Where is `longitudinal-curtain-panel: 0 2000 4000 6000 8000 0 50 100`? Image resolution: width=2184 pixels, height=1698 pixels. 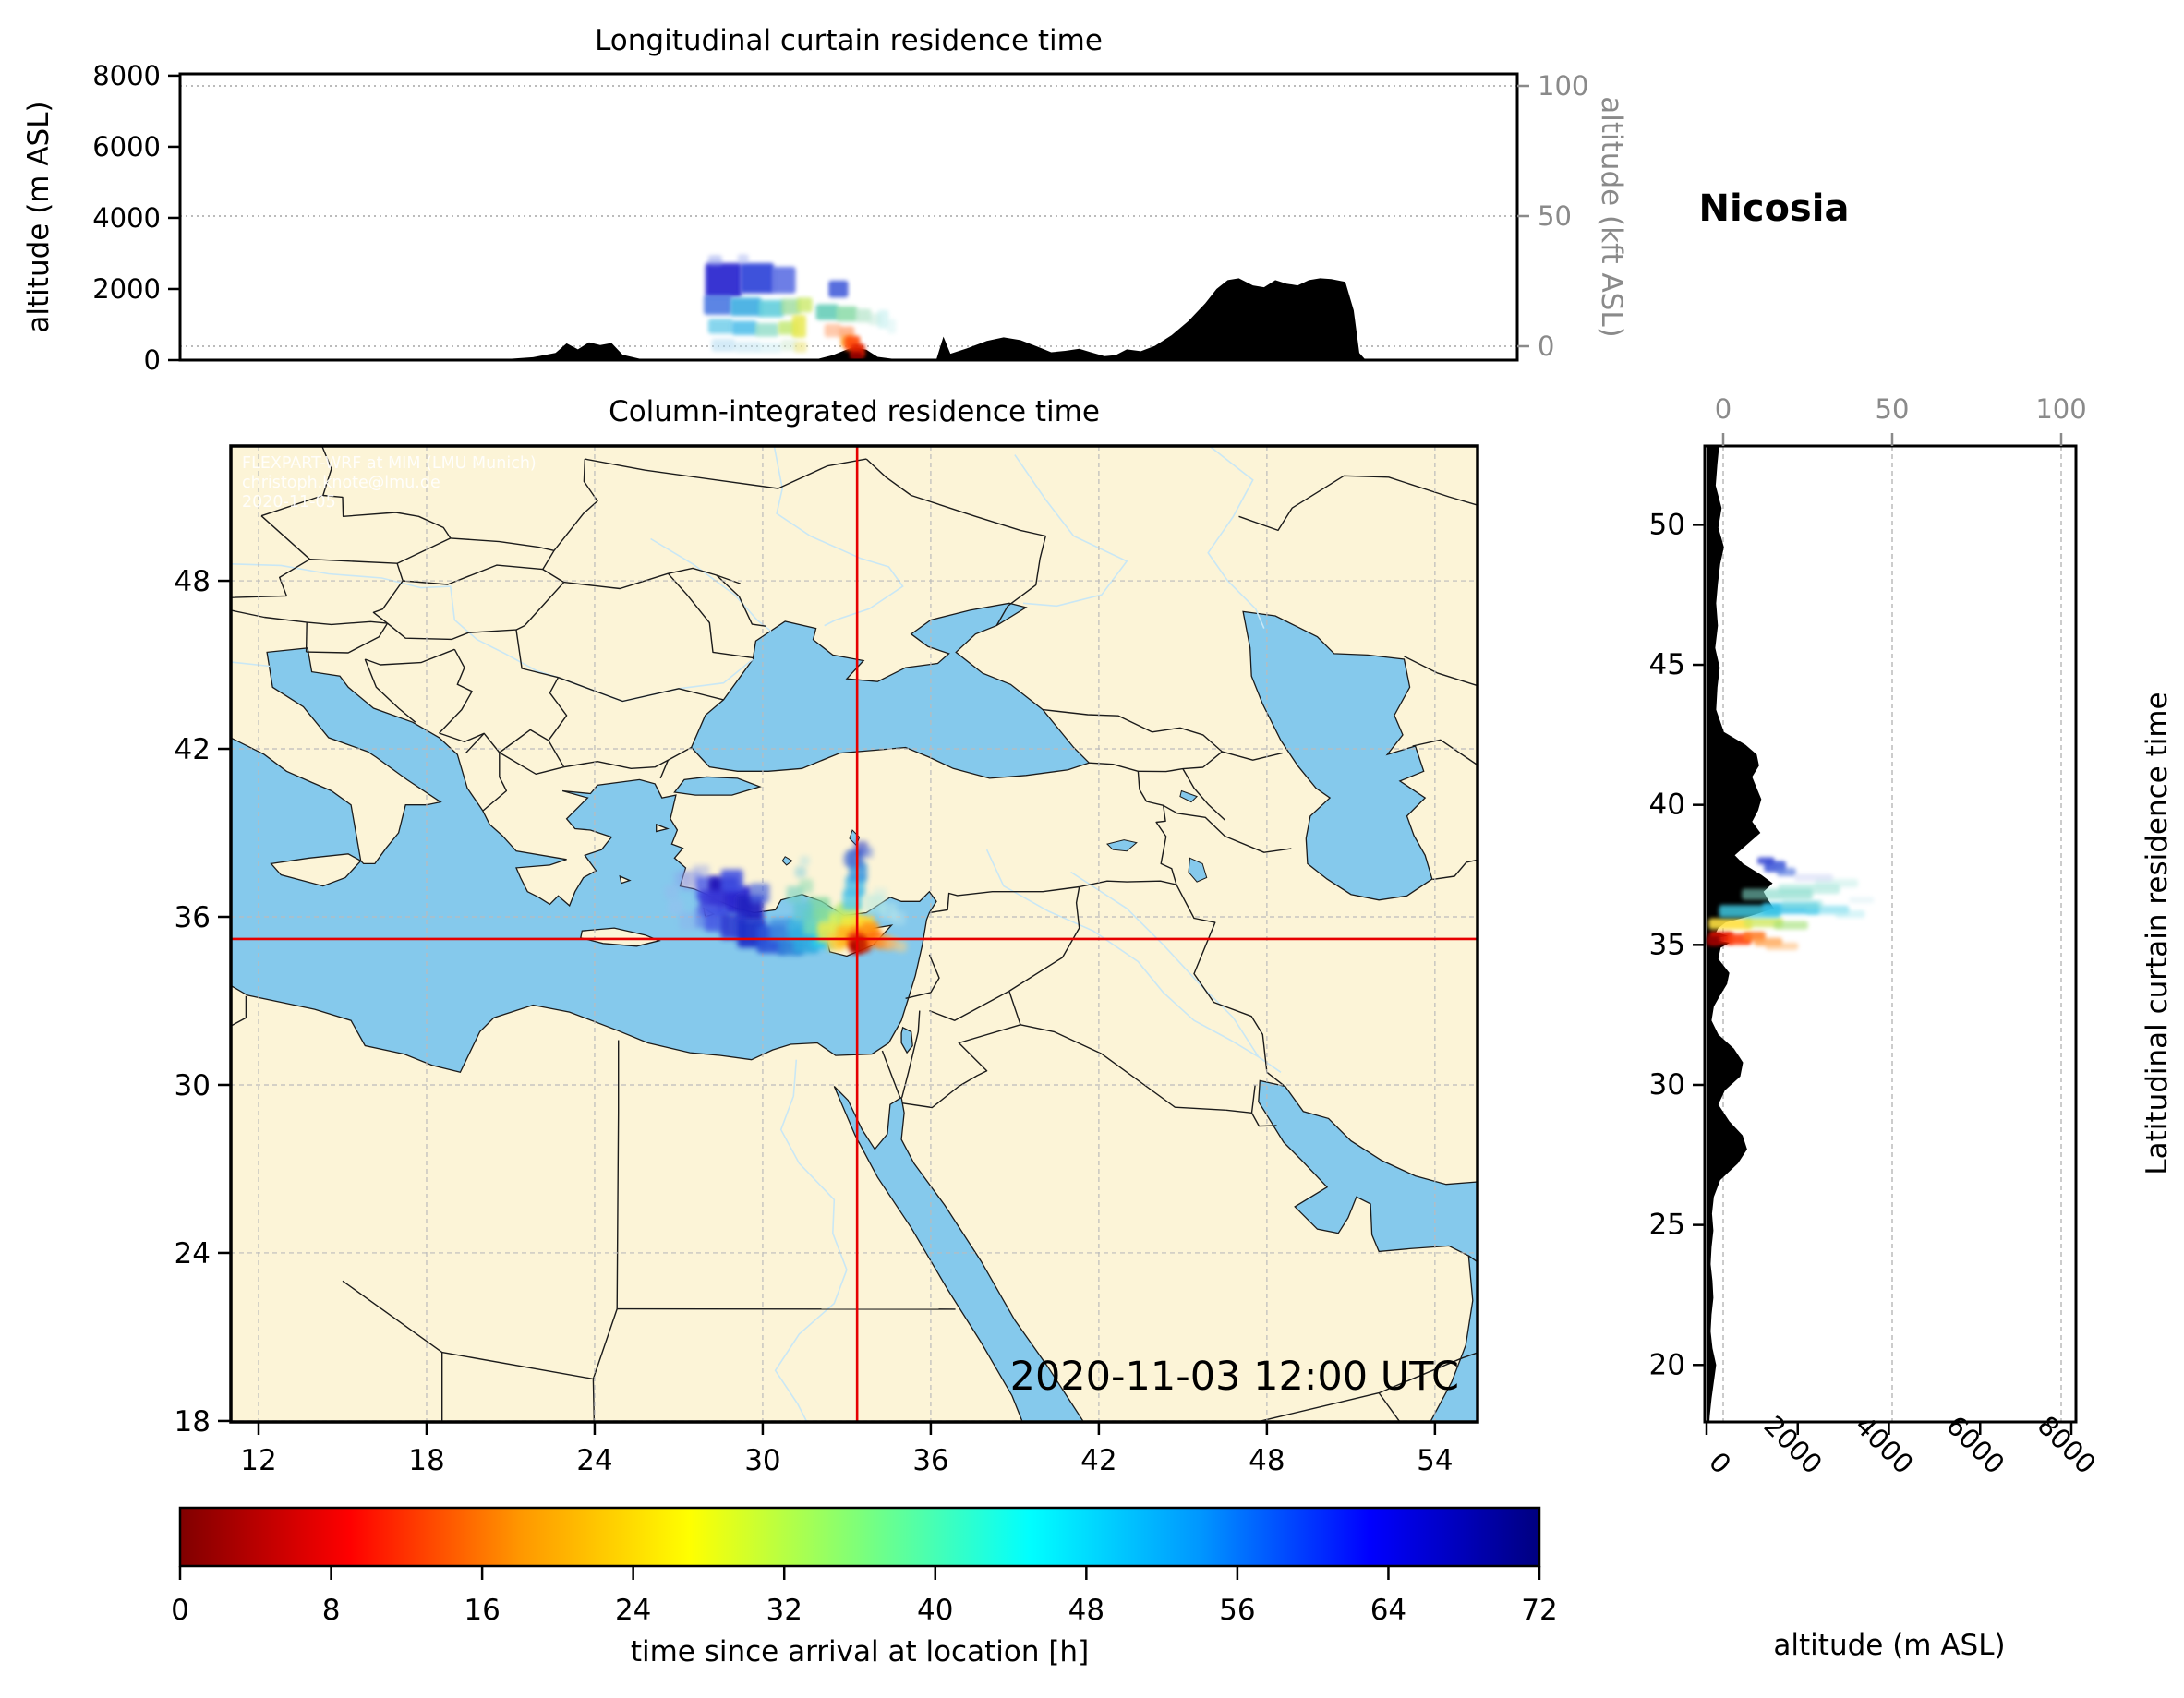
longitudinal-curtain-panel: 0 2000 4000 6000 8000 0 50 100 is located at coordinates (840, 218).